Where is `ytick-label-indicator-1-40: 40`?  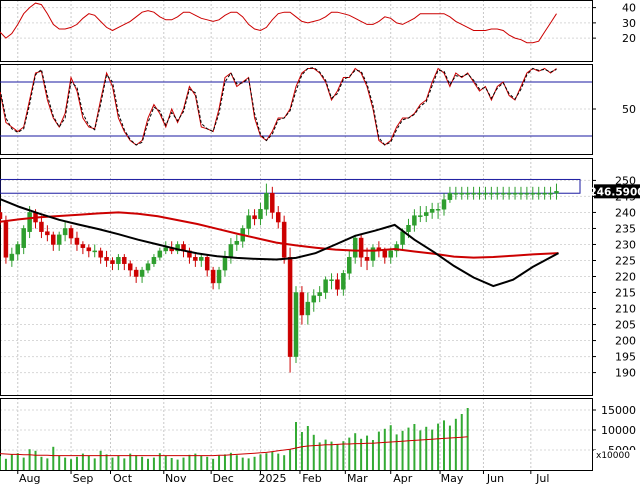
ytick-label-indicator-1-40: 40 is located at coordinates (629, 8).